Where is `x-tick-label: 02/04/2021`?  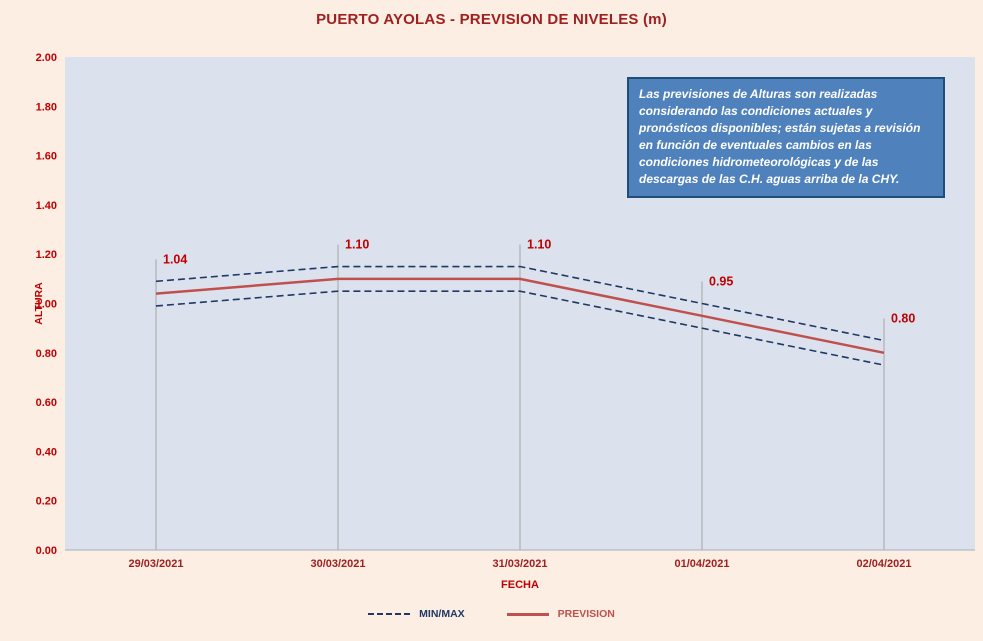
x-tick-label: 02/04/2021 is located at coordinates (883, 564).